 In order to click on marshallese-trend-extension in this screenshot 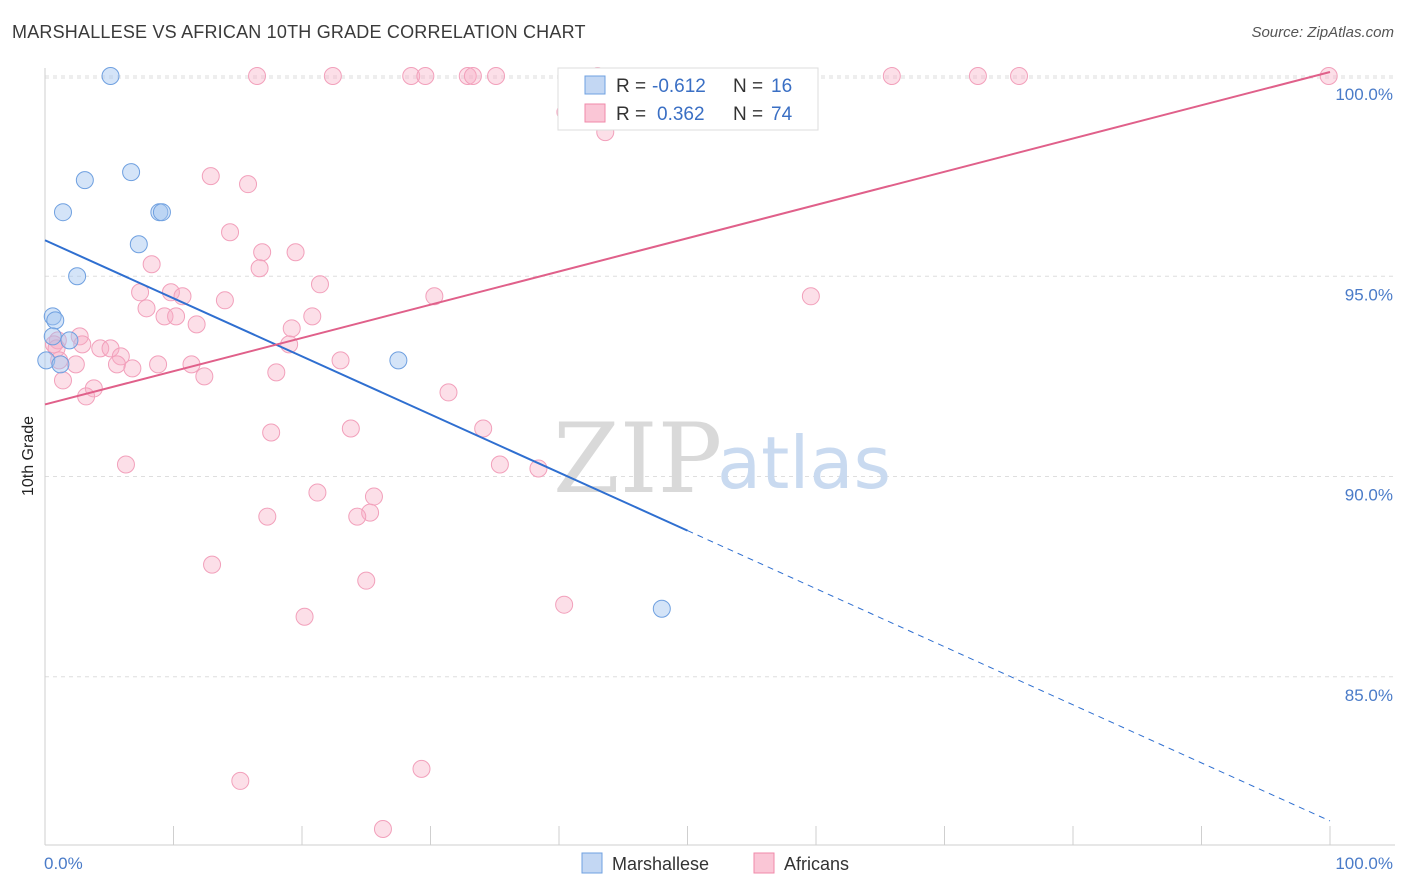, I will do `click(1009, 676)`.